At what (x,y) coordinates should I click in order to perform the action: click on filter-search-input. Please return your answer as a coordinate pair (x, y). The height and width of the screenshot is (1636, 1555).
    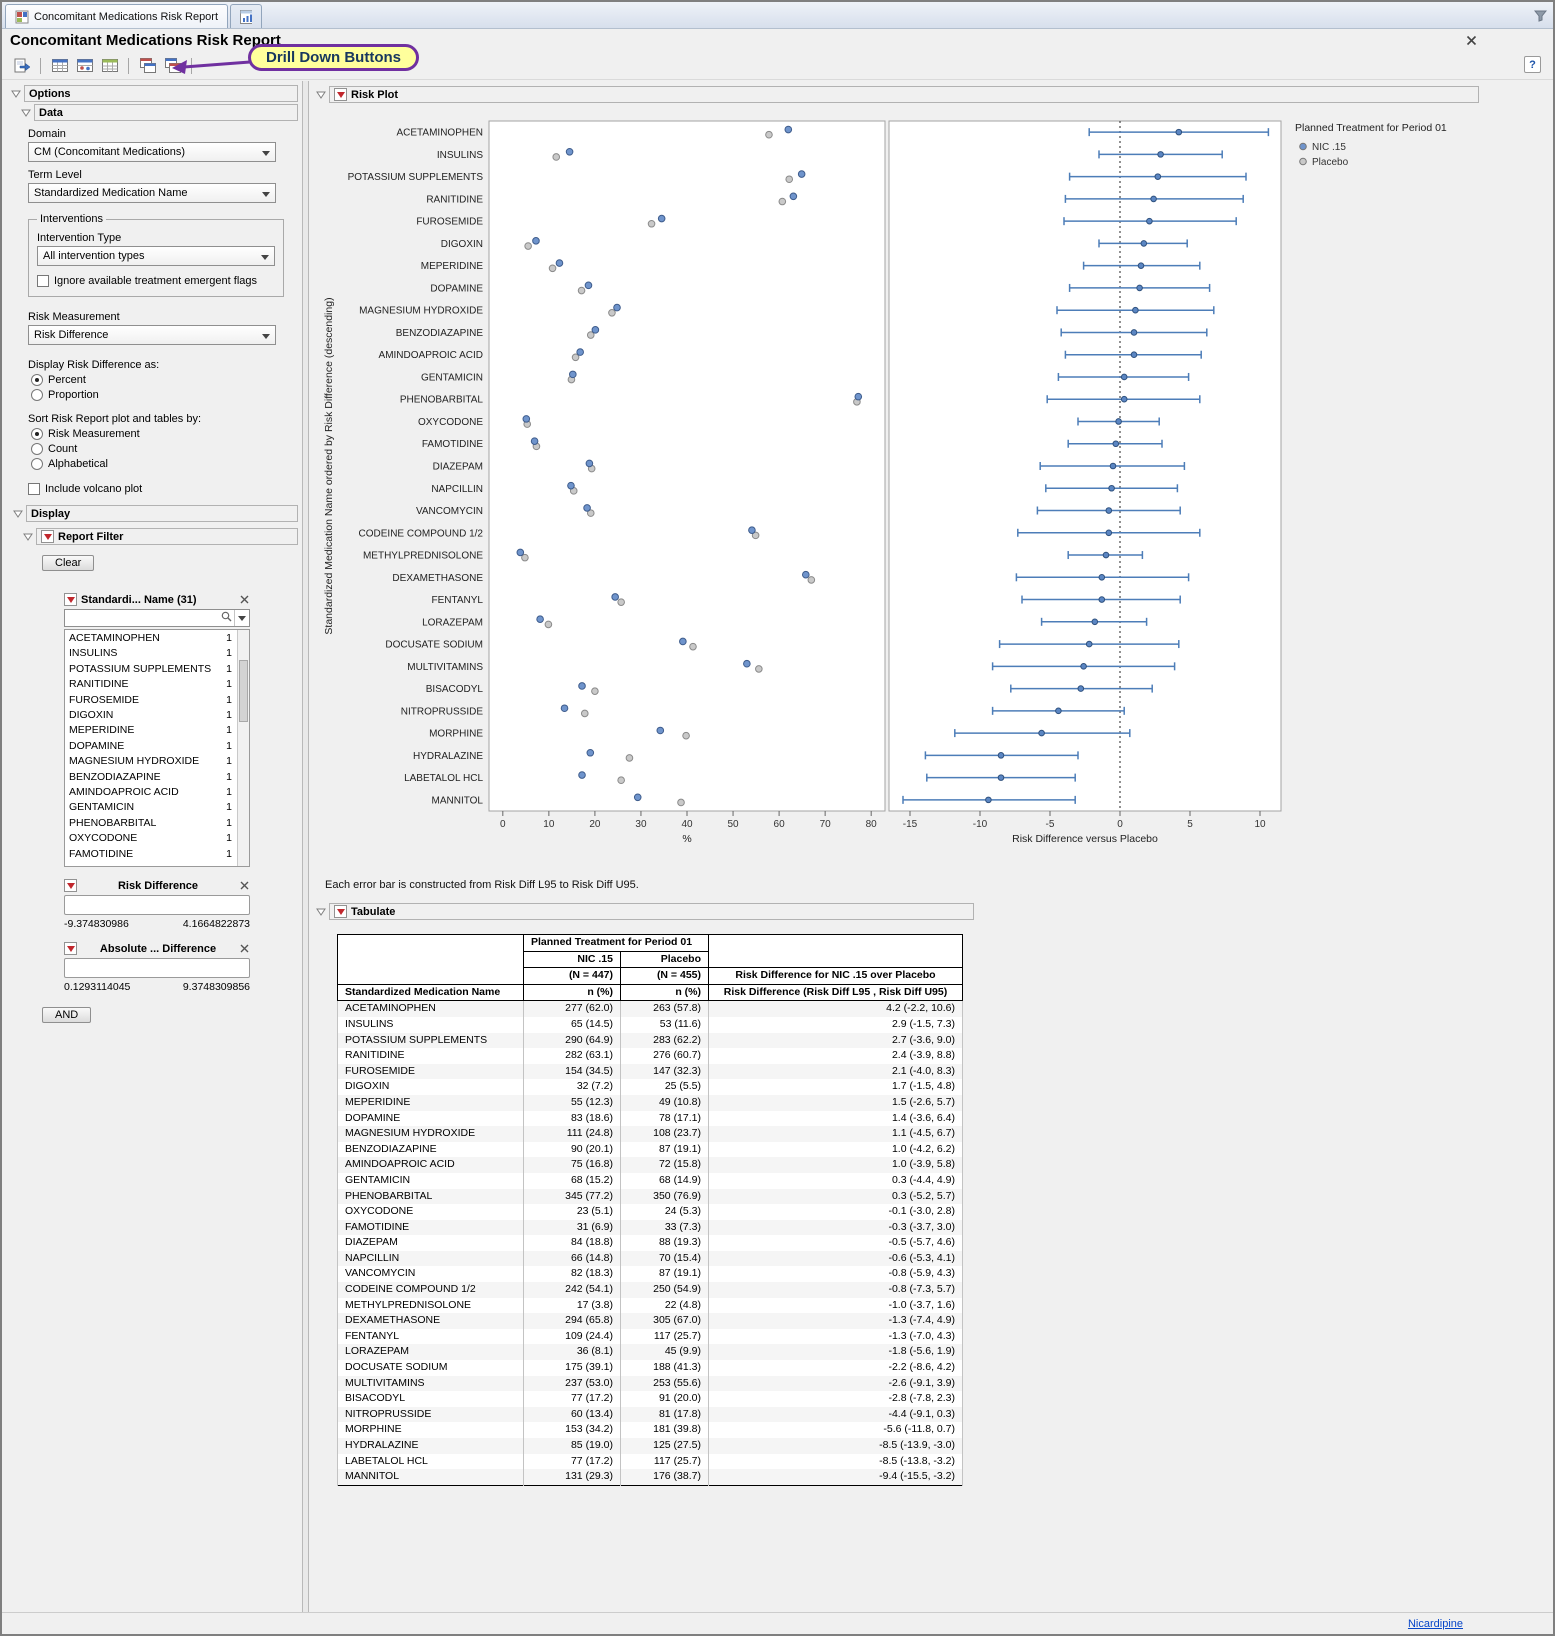
    Looking at the image, I should click on (142, 618).